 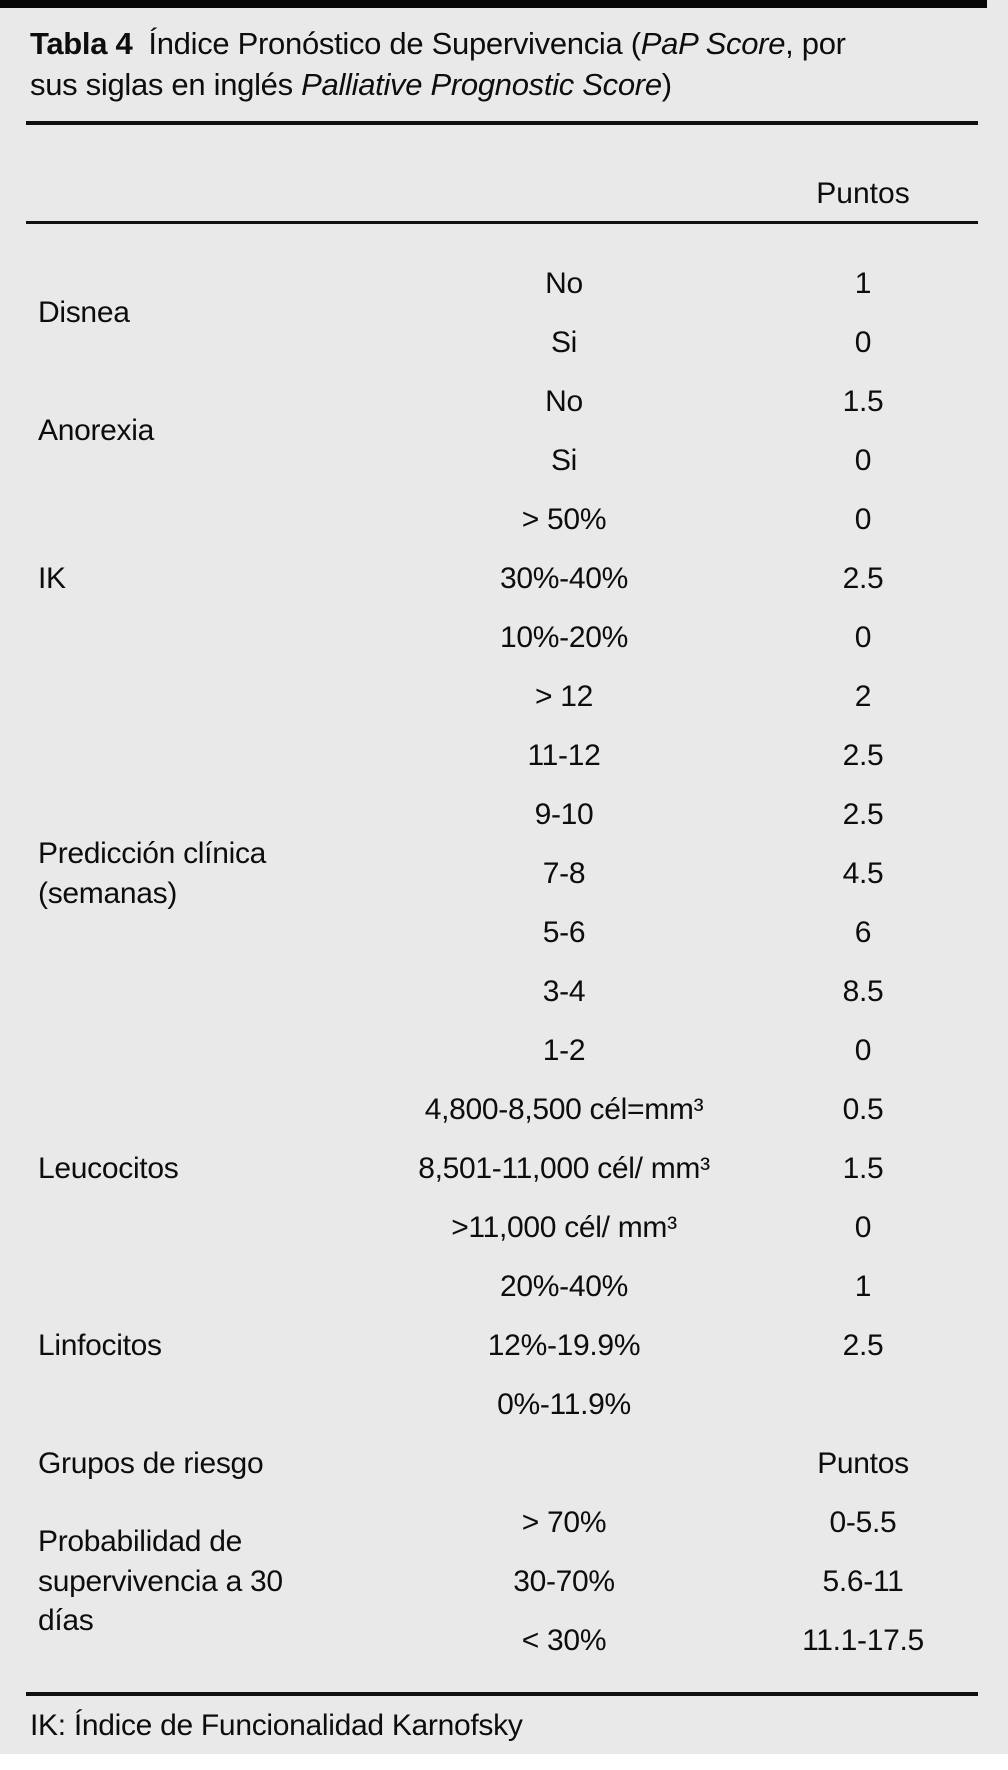 What do you see at coordinates (52, 578) in the screenshot?
I see `category-text: IK` at bounding box center [52, 578].